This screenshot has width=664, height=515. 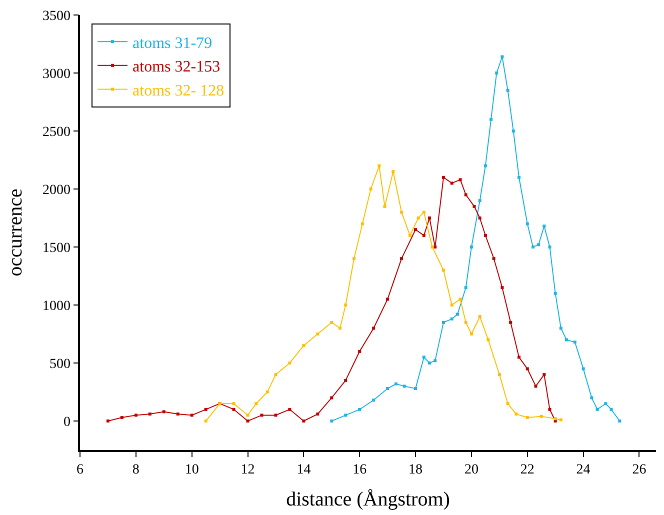 I want to click on legend-label: atoms 32-153, so click(x=176, y=67).